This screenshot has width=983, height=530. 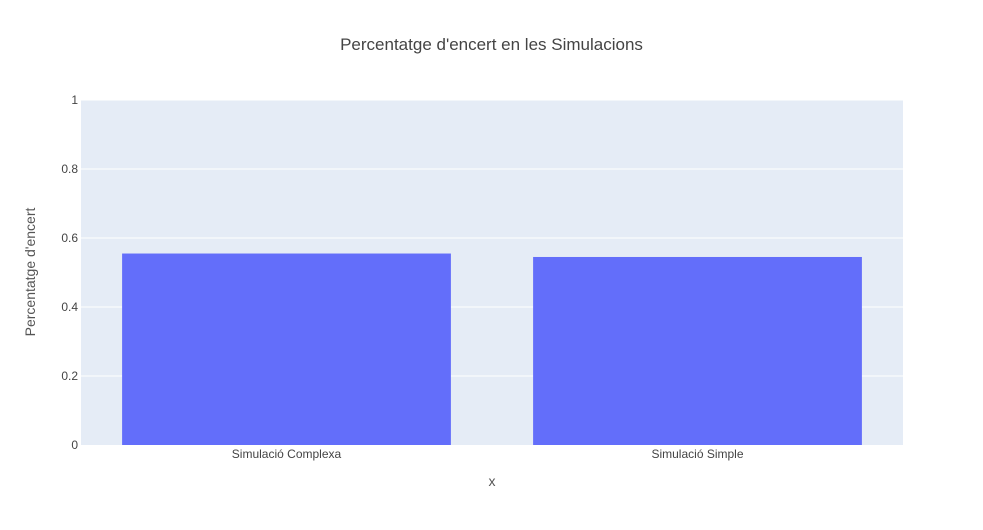 What do you see at coordinates (697, 454) in the screenshot?
I see `x-tick-label: Simulació Simple` at bounding box center [697, 454].